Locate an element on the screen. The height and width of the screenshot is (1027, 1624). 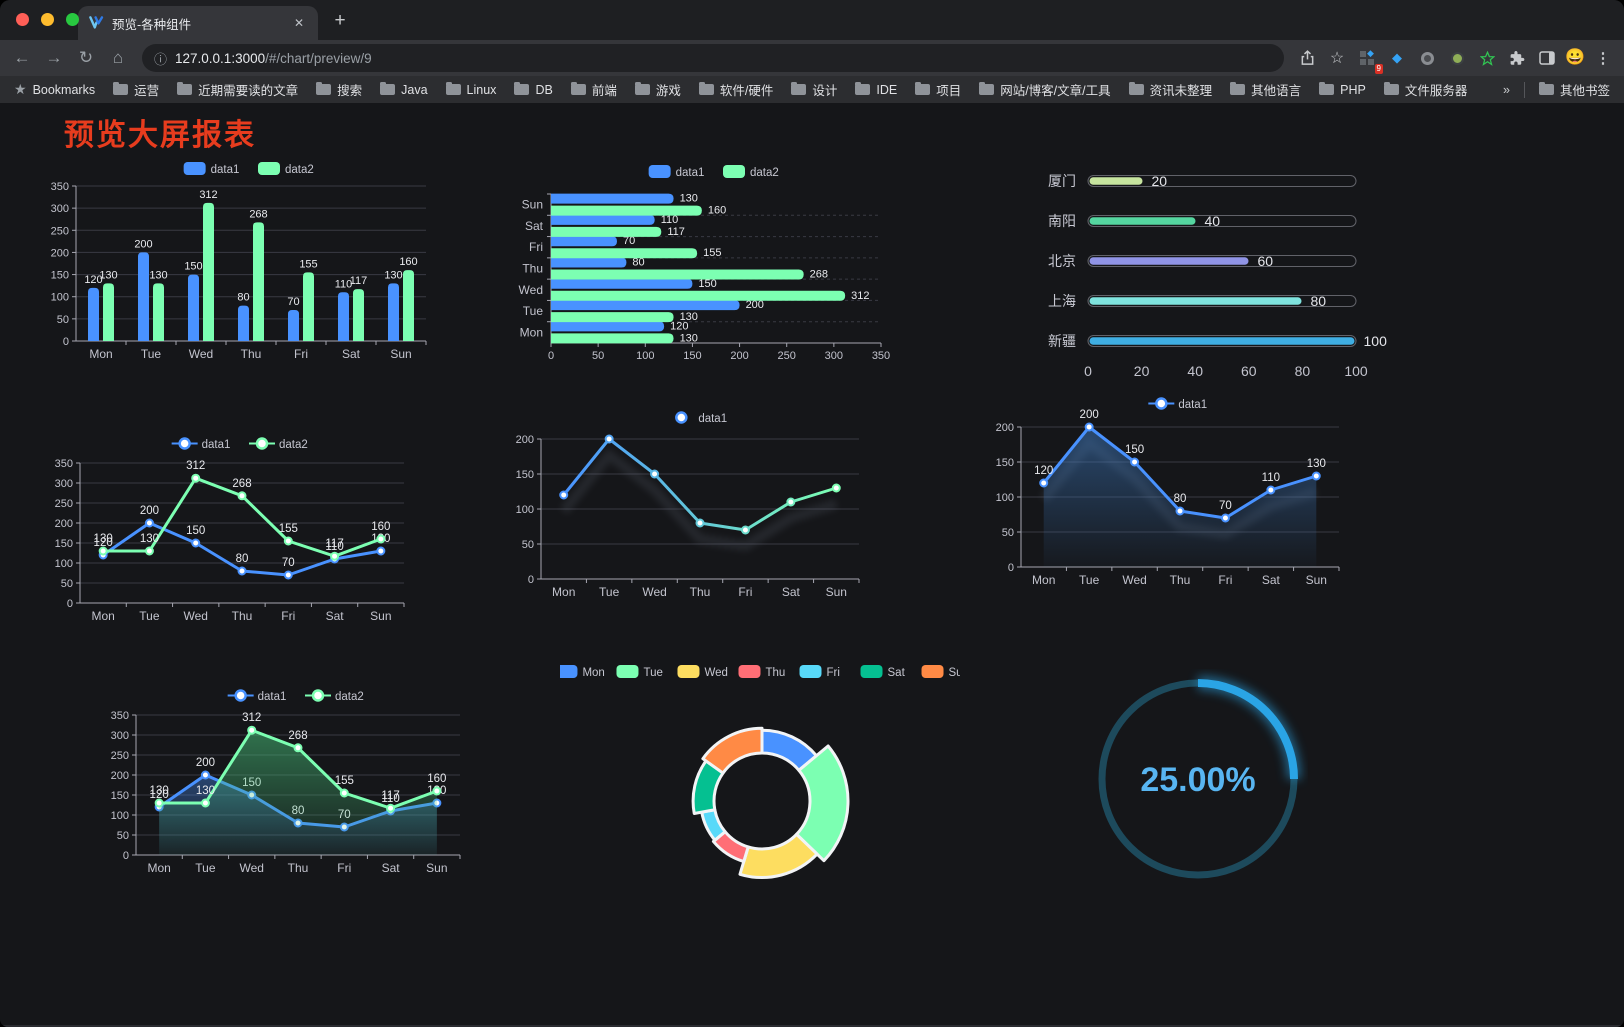
bar-data1-Wed is located at coordinates (622, 283).